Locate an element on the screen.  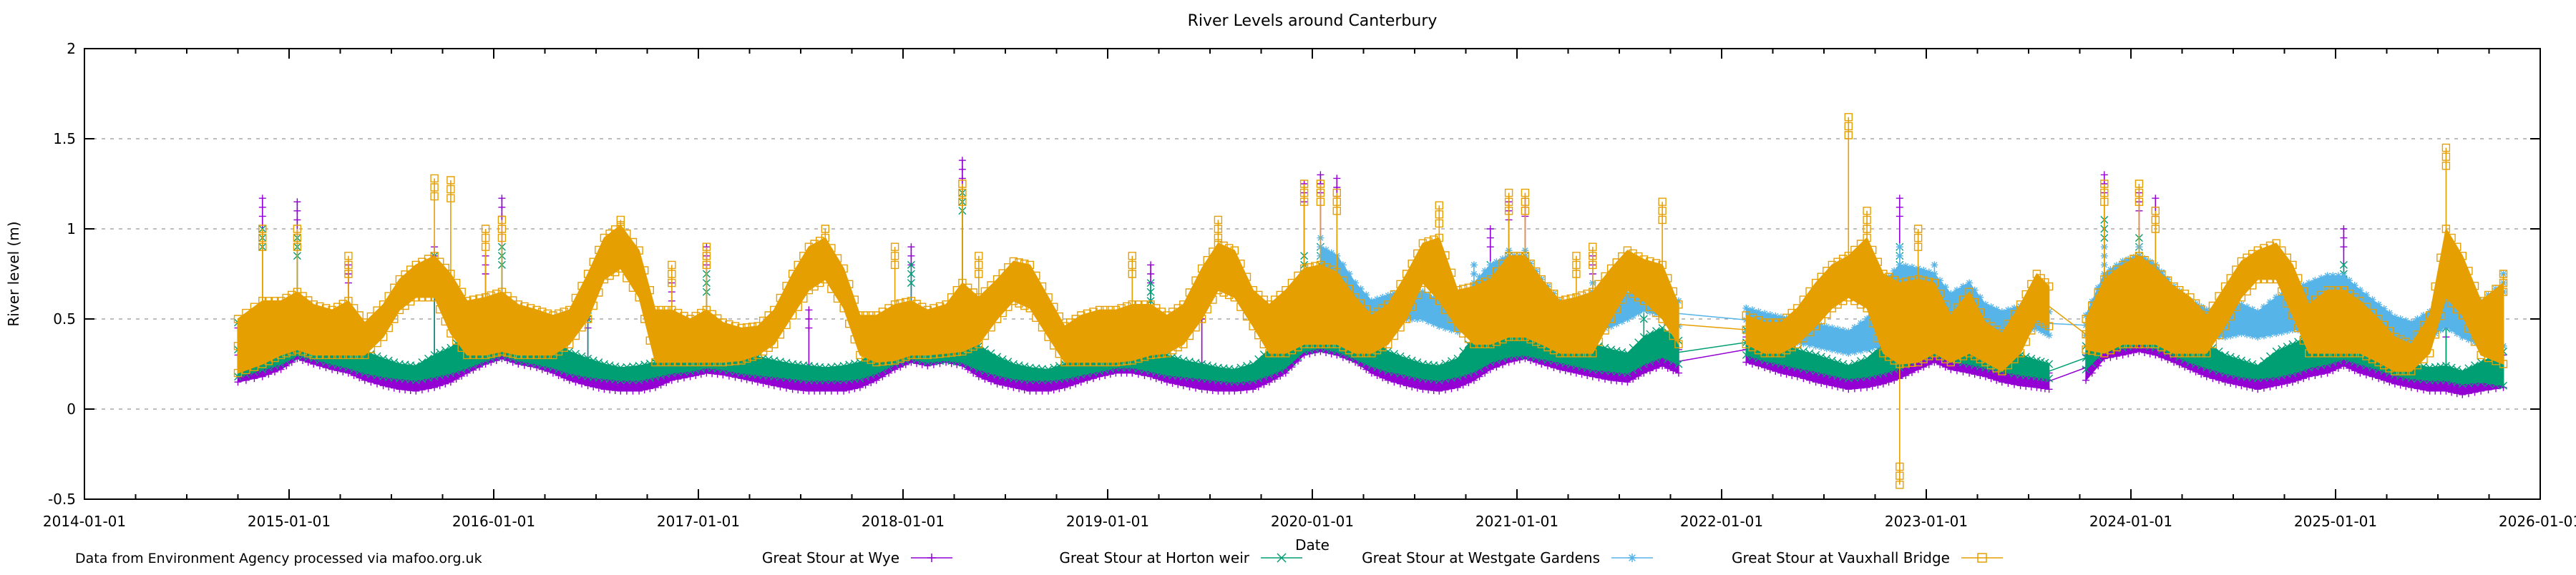
legend-asterisk-marker-icon is located at coordinates (1632, 558).